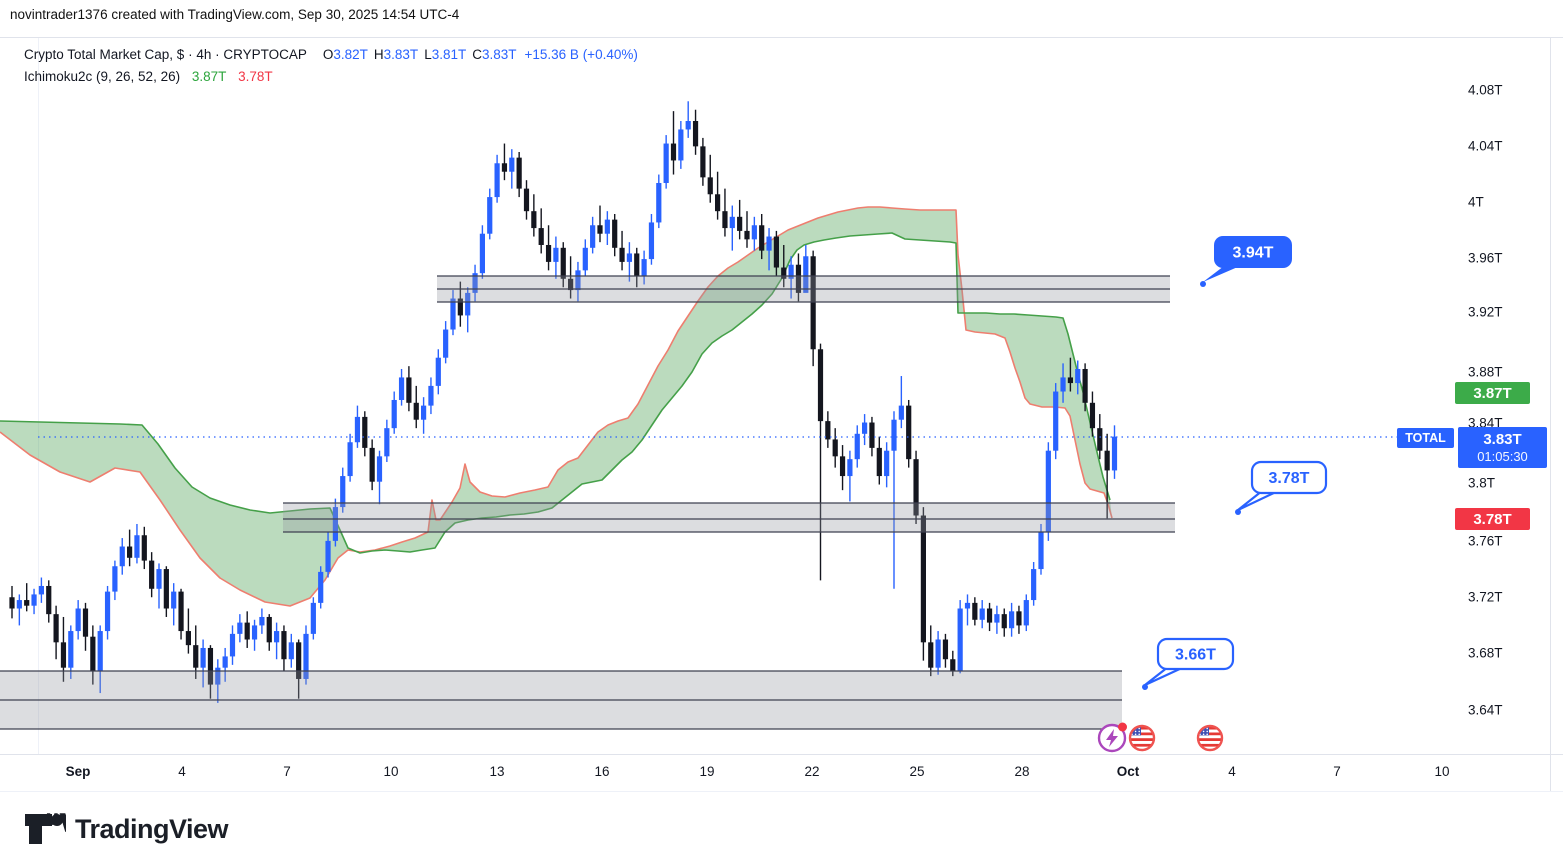 The width and height of the screenshot is (1563, 868). What do you see at coordinates (602, 771) in the screenshot?
I see `time-label-16: 16` at bounding box center [602, 771].